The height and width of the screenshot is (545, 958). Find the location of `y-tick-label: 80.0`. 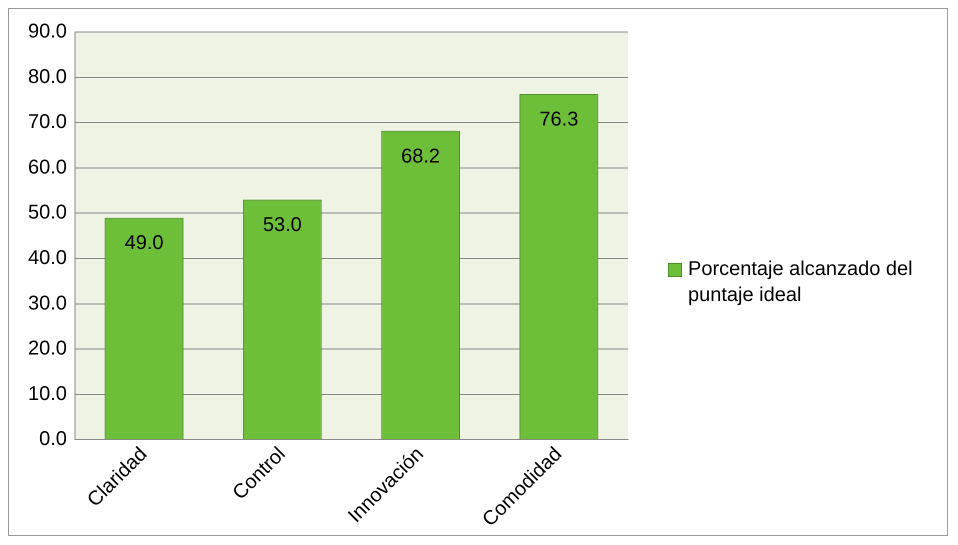

y-tick-label: 80.0 is located at coordinates (47, 77).